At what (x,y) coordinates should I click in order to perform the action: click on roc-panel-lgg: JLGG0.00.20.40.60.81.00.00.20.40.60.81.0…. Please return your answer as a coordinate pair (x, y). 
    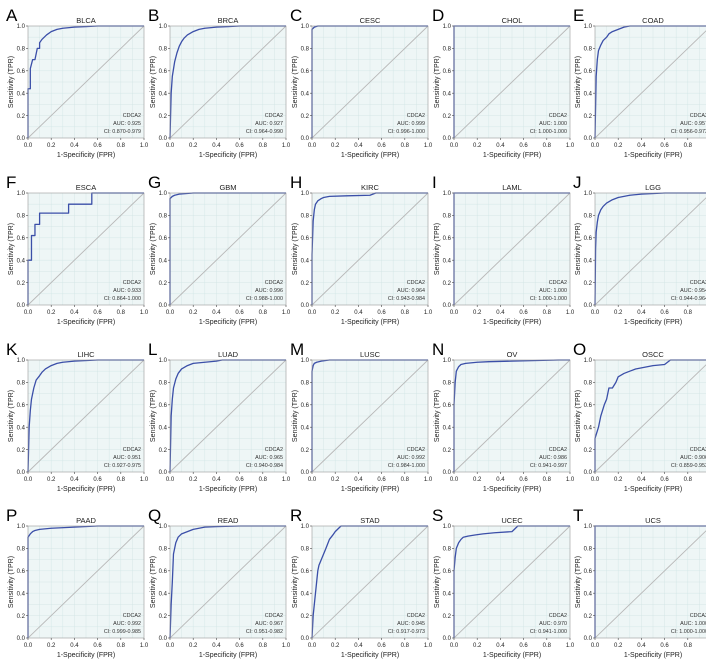
    Looking at the image, I should click on (639, 249).